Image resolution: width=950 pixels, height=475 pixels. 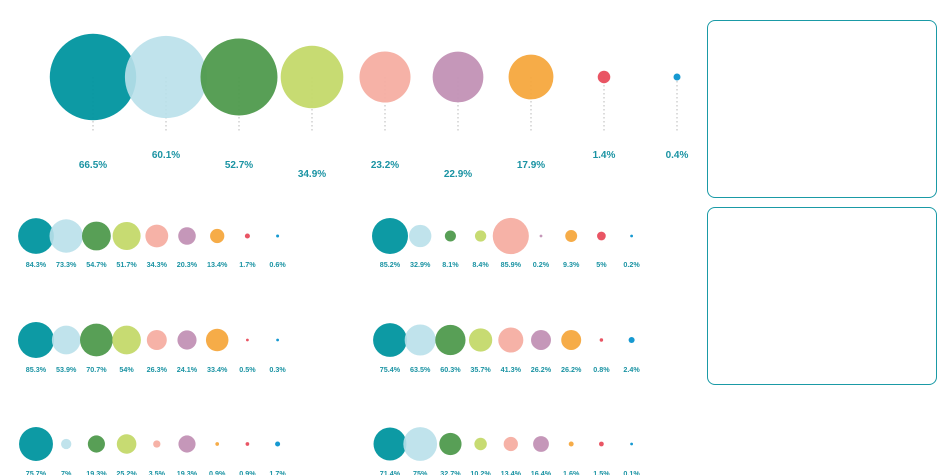 What do you see at coordinates (601, 264) in the screenshot?
I see `data-label: 5%` at bounding box center [601, 264].